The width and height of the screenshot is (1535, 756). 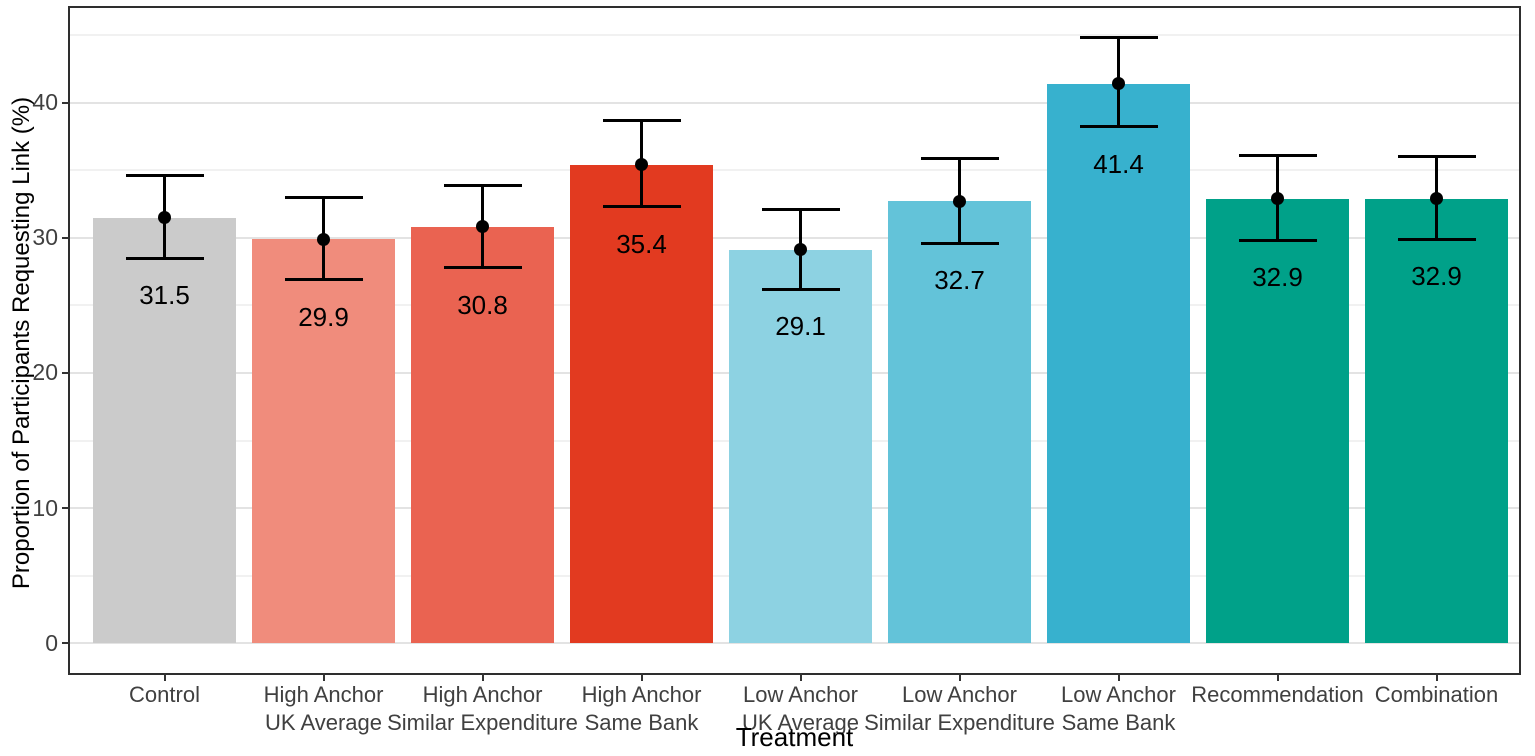 What do you see at coordinates (45, 102) in the screenshot?
I see `y-axis-tick-label: 40` at bounding box center [45, 102].